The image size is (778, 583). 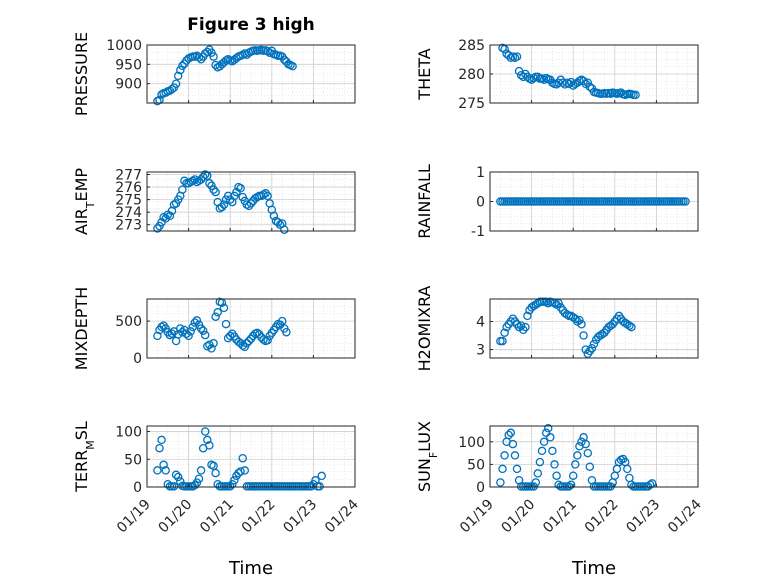 I want to click on x-axis-label-right: Time, so click(x=593, y=568).